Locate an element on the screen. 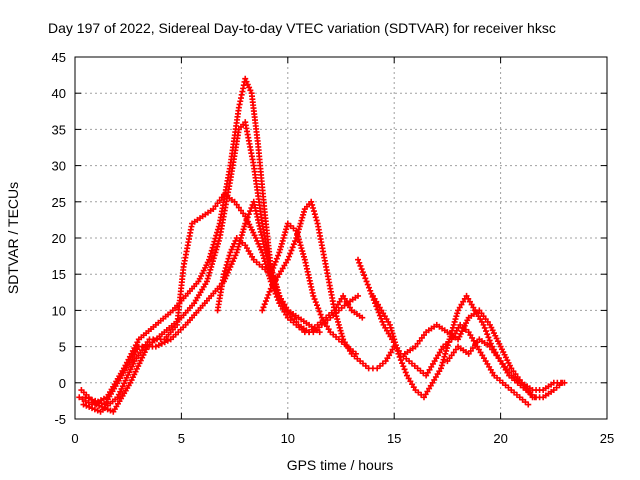  y-tick-label: 45 is located at coordinates (59, 57).